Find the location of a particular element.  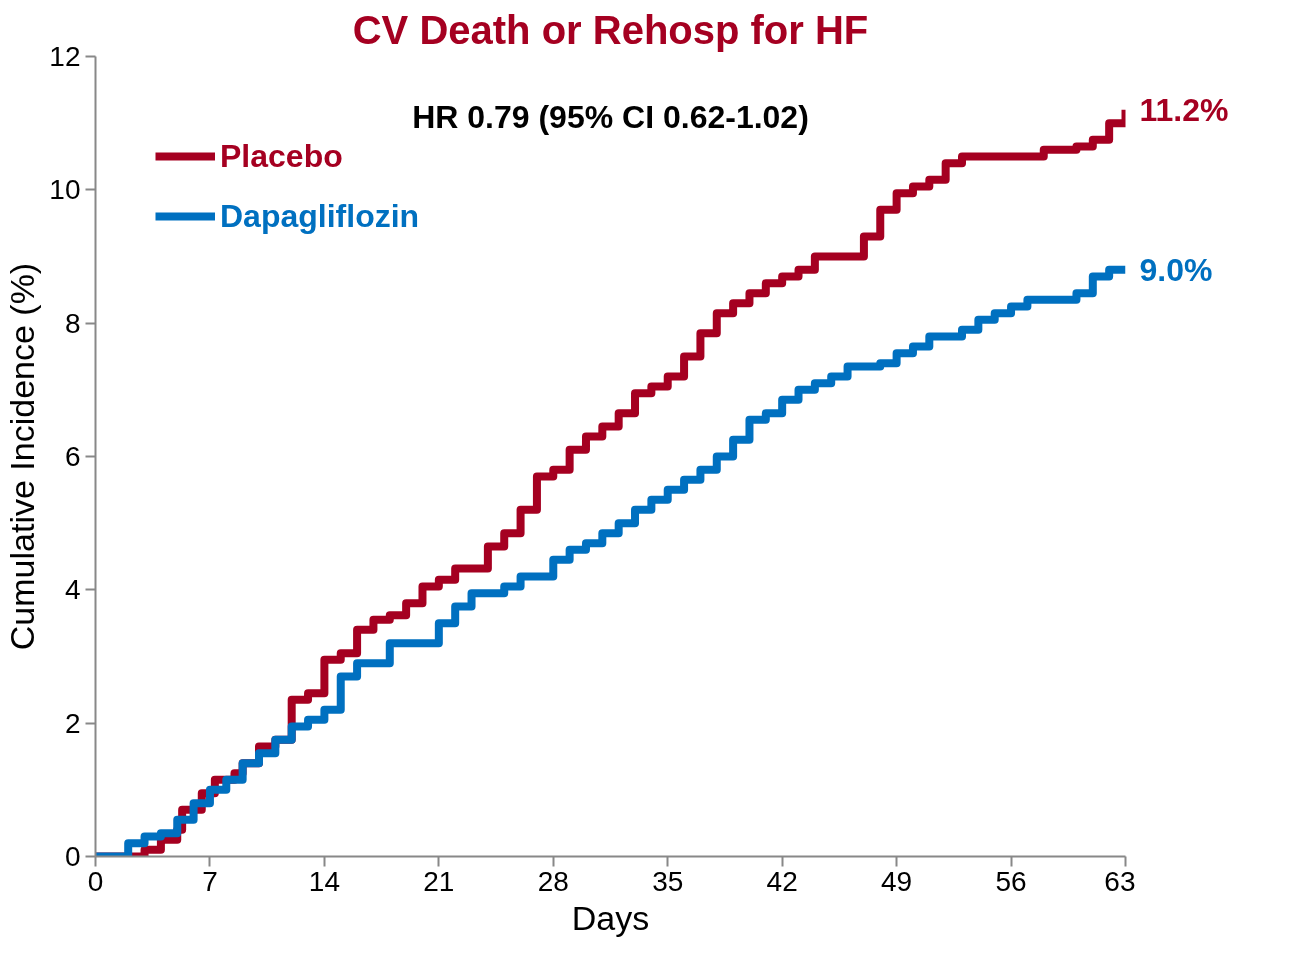

x-tick-label: 0 is located at coordinates (95, 881).